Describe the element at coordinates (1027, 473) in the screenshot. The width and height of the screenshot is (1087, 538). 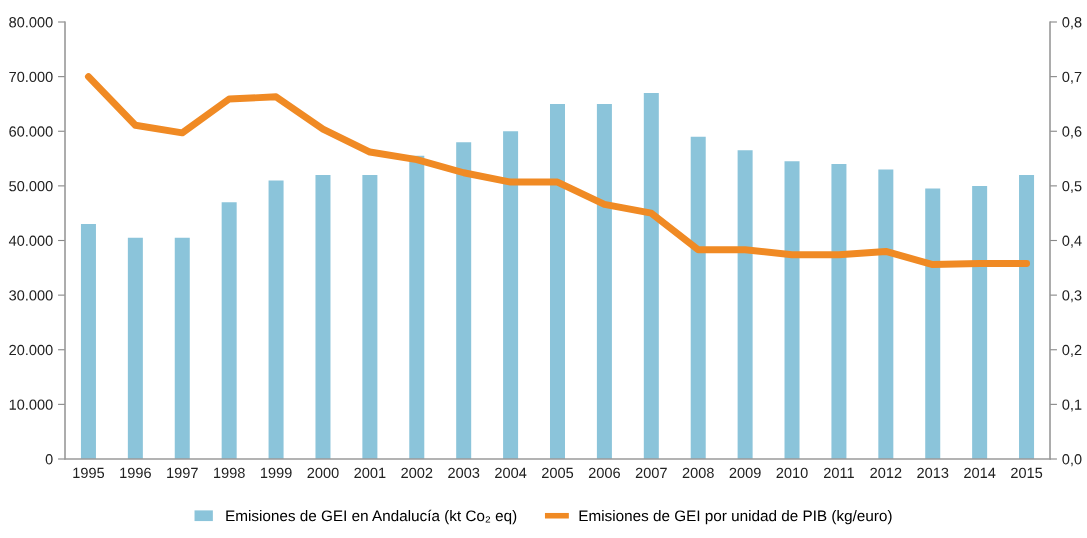
I see `x-tick-label: 2015` at that location.